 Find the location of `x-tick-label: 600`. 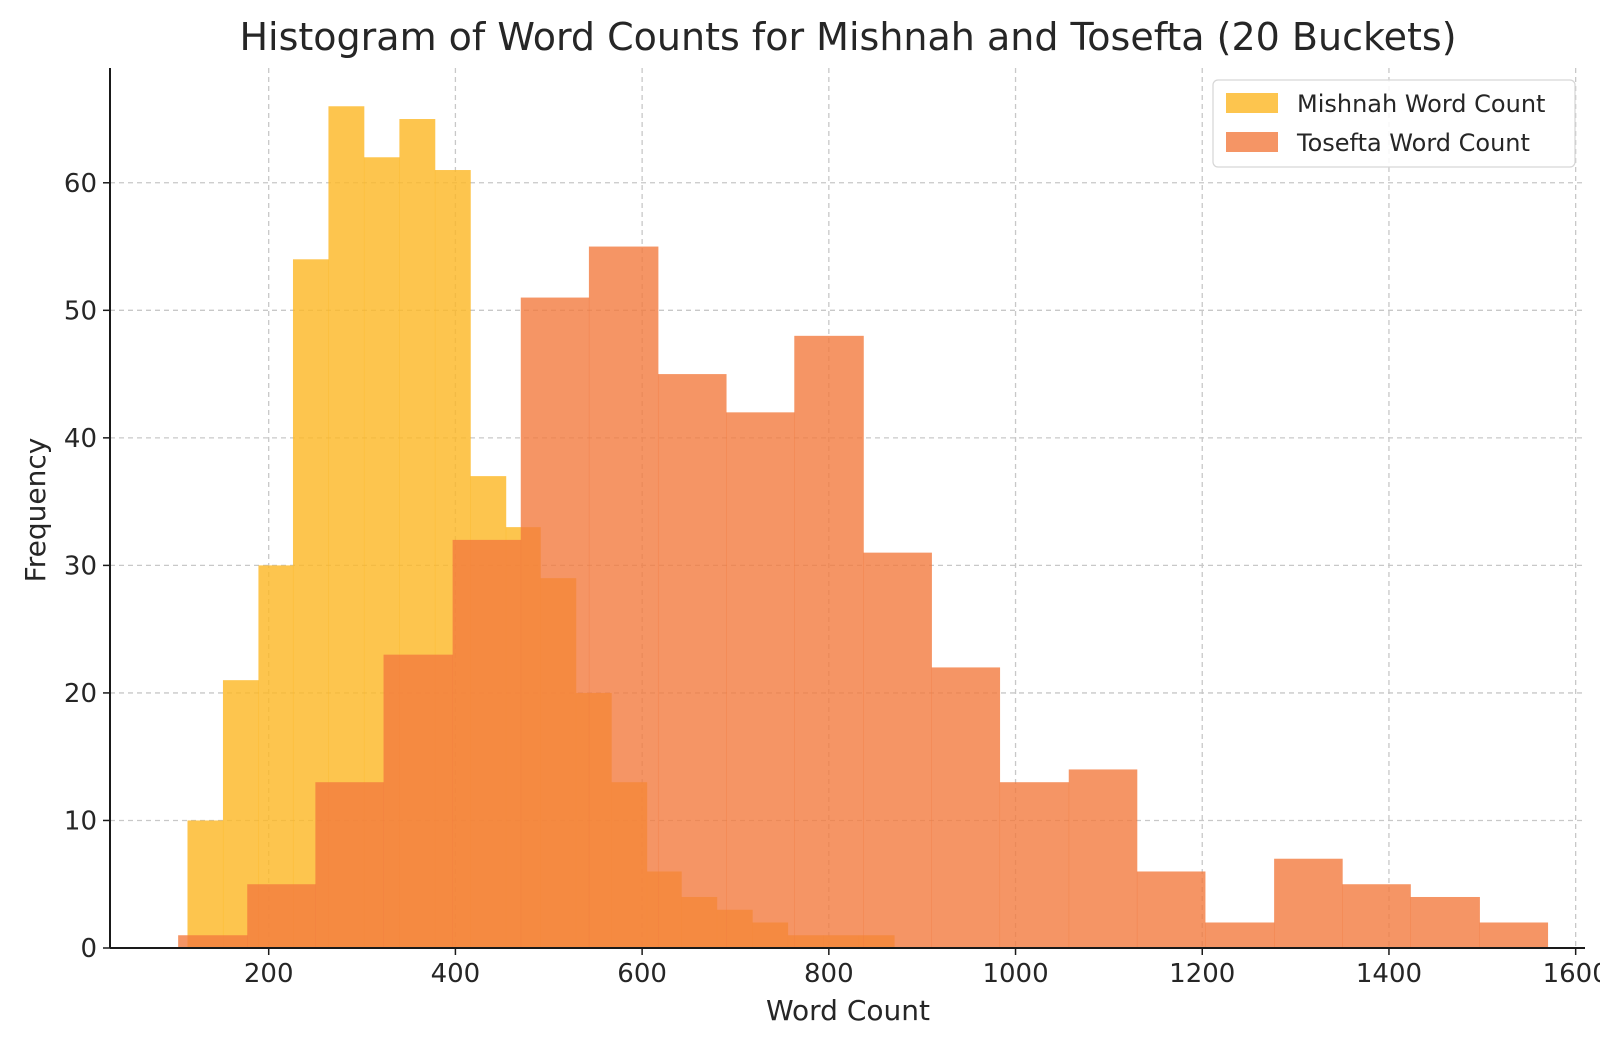

x-tick-label: 600 is located at coordinates (642, 974).